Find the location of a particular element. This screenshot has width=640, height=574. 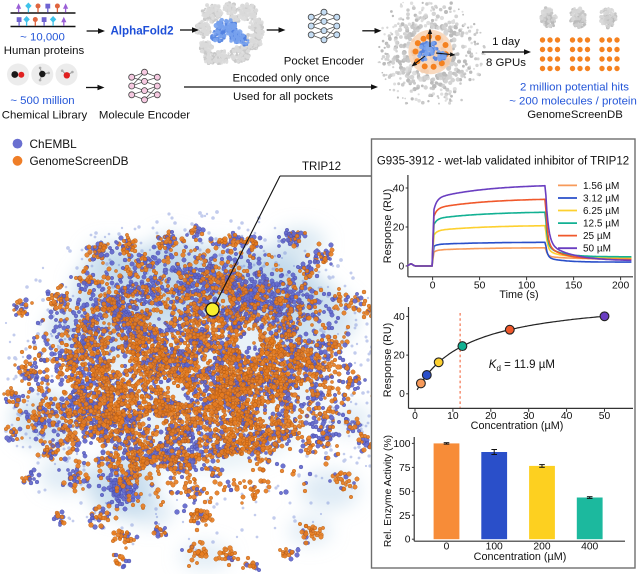

svg-text: Molecule Encoder is located at coordinates (144, 116).